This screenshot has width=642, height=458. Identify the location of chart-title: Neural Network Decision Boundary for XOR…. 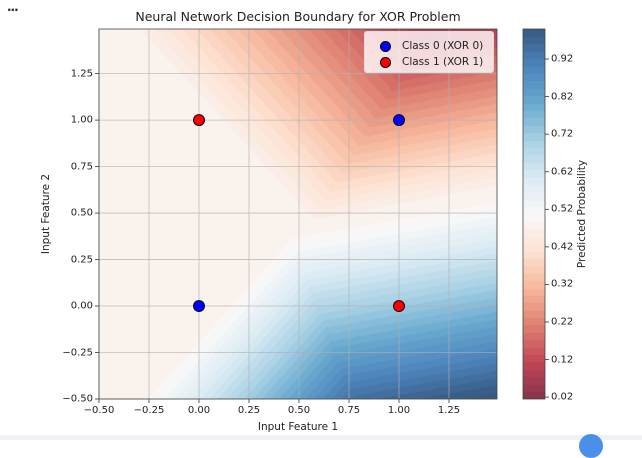
(298, 16).